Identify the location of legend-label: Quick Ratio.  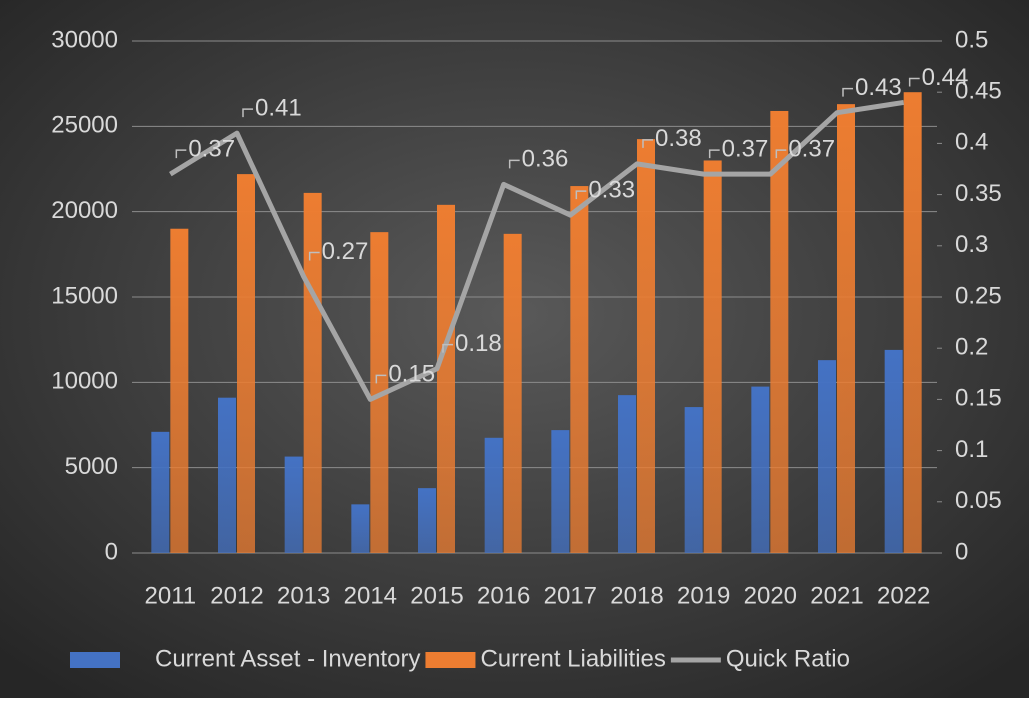
(788, 658).